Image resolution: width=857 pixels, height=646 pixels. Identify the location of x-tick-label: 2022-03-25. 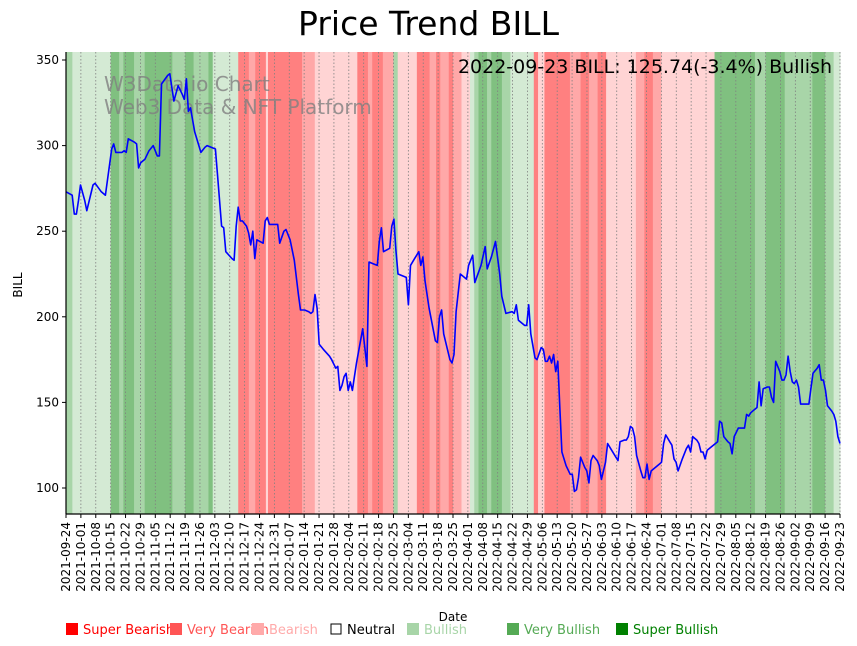
(453, 557).